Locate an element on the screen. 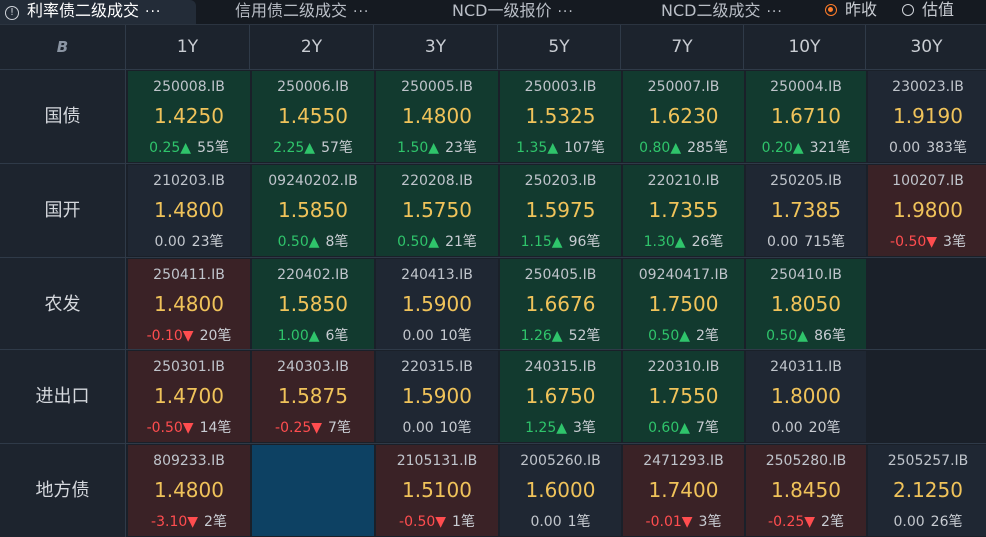  cell-footer: 0.00 20笔 is located at coordinates (806, 427).